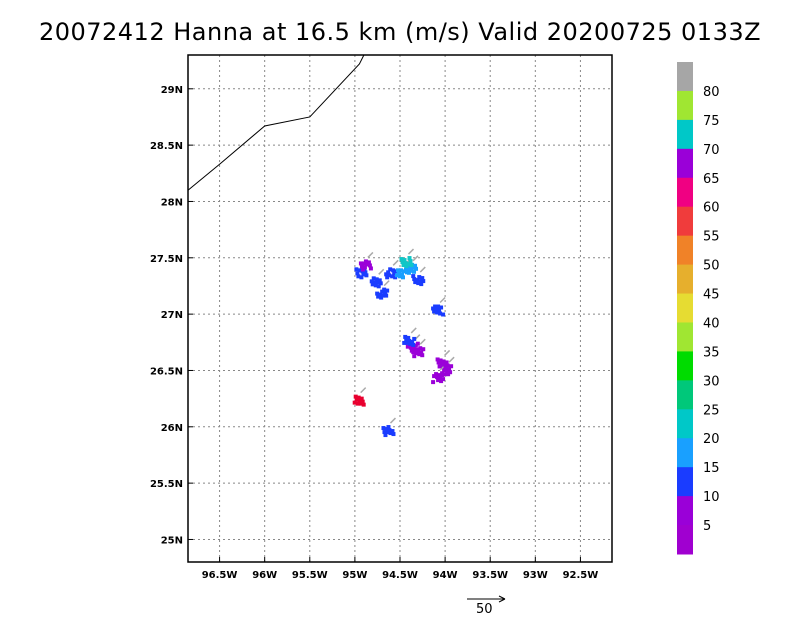  Describe the element at coordinates (172, 540) in the screenshot. I see `y-tick-label: 25N` at that location.